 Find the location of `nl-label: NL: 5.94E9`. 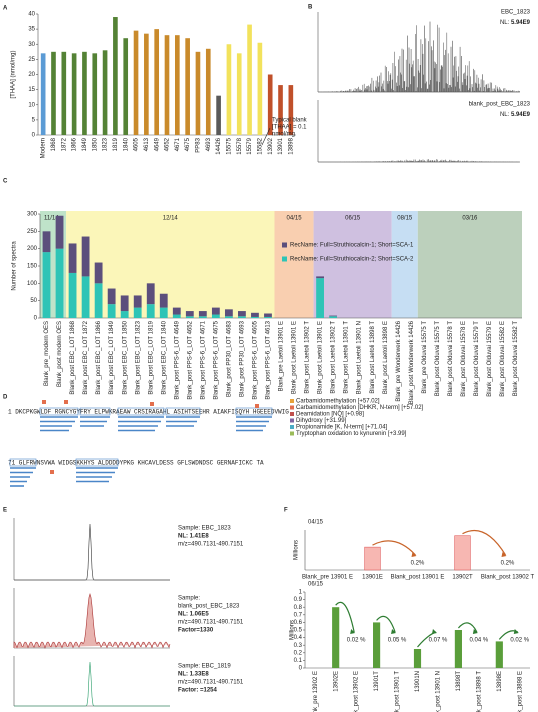

nl-label: NL: 5.94E9 is located at coordinates (515, 23).